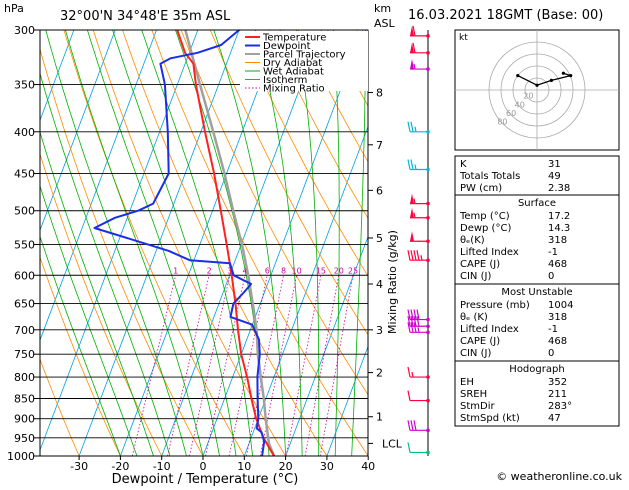  I want to click on table-row-value: 2.38, so click(559, 188).